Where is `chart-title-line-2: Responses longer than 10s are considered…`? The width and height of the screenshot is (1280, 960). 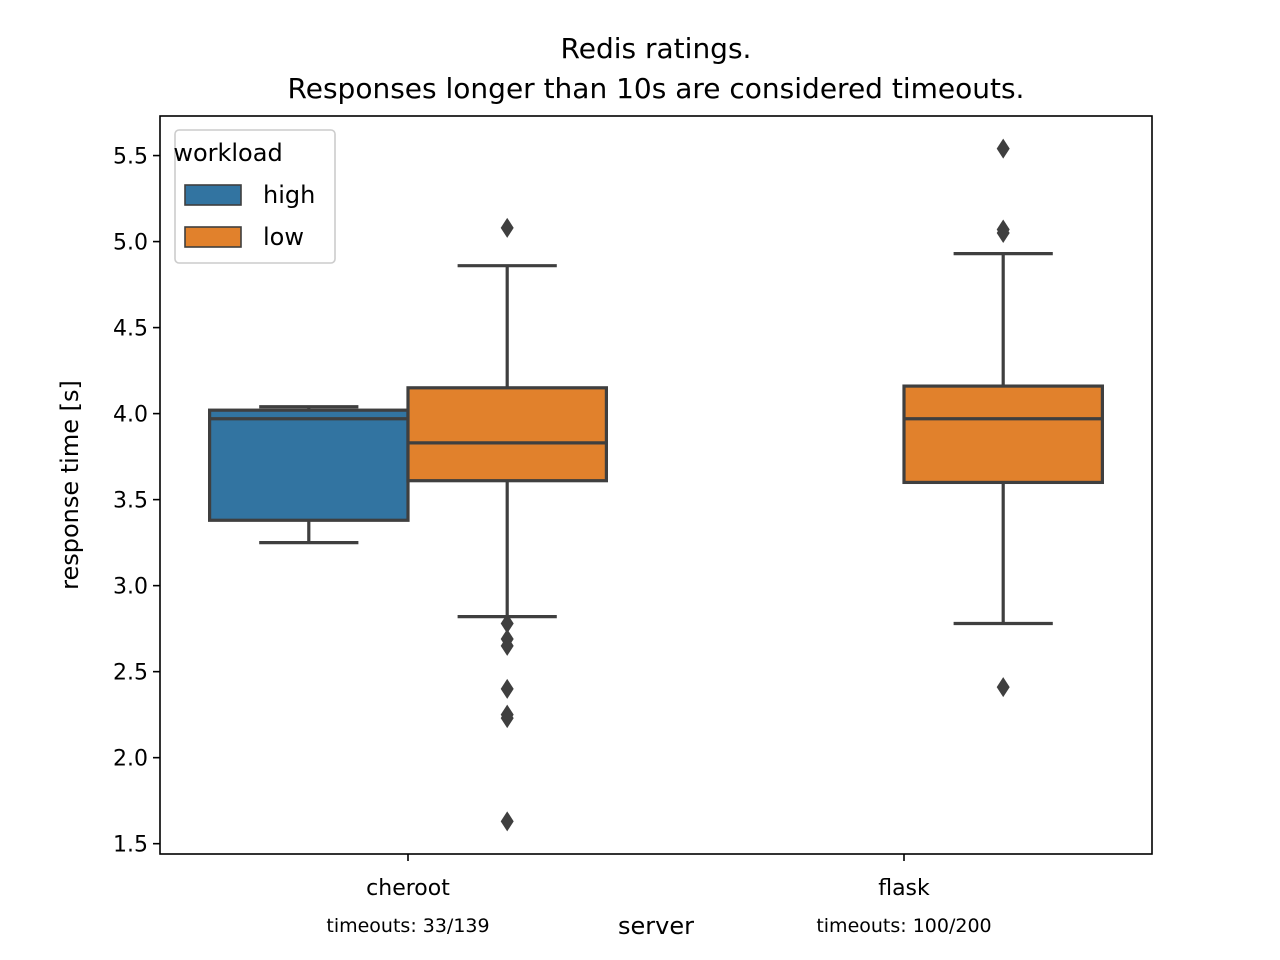 chart-title-line-2: Responses longer than 10s are considered… is located at coordinates (656, 88).